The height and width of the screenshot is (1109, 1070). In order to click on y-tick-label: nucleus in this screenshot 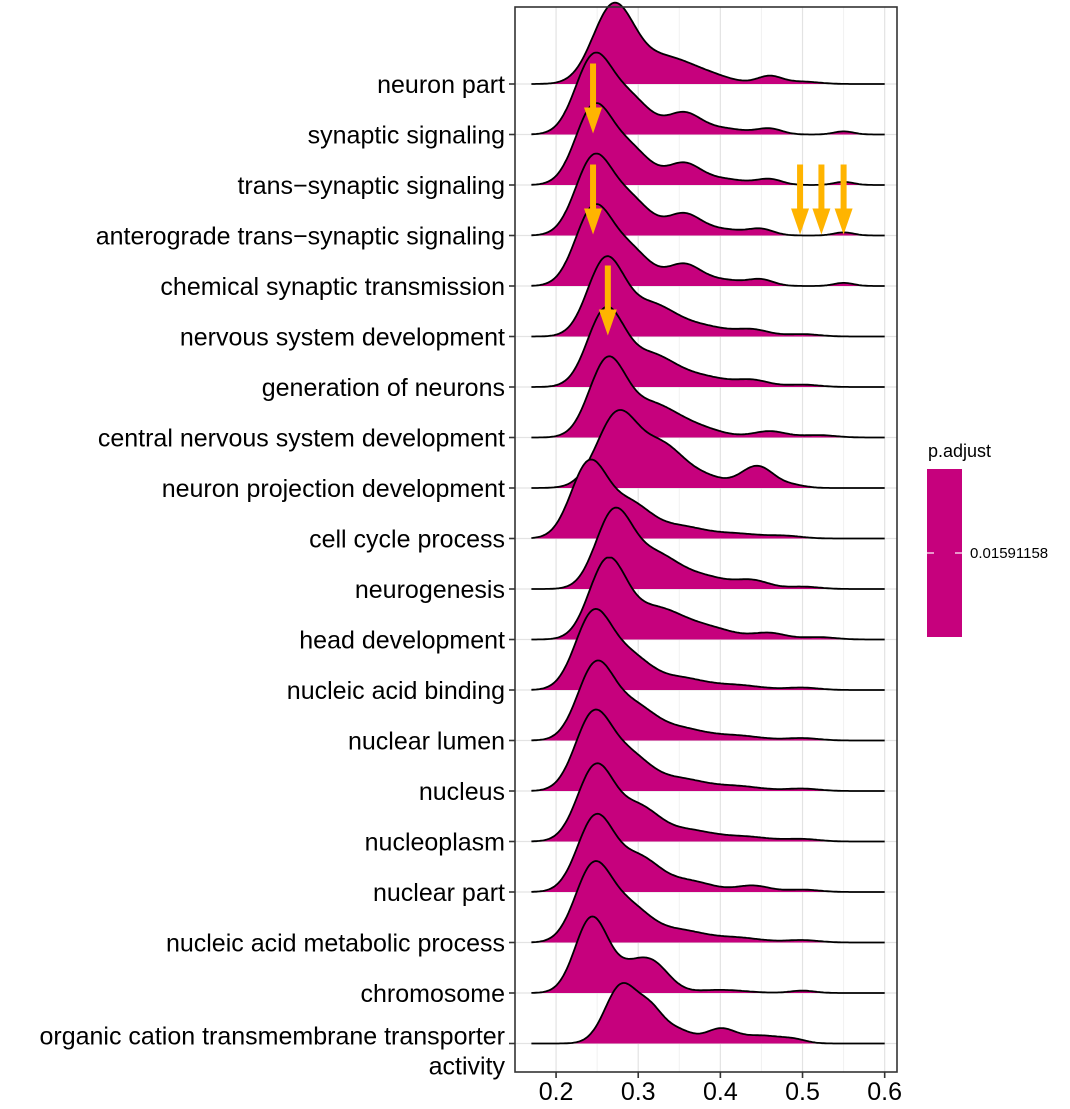, I will do `click(462, 792)`.